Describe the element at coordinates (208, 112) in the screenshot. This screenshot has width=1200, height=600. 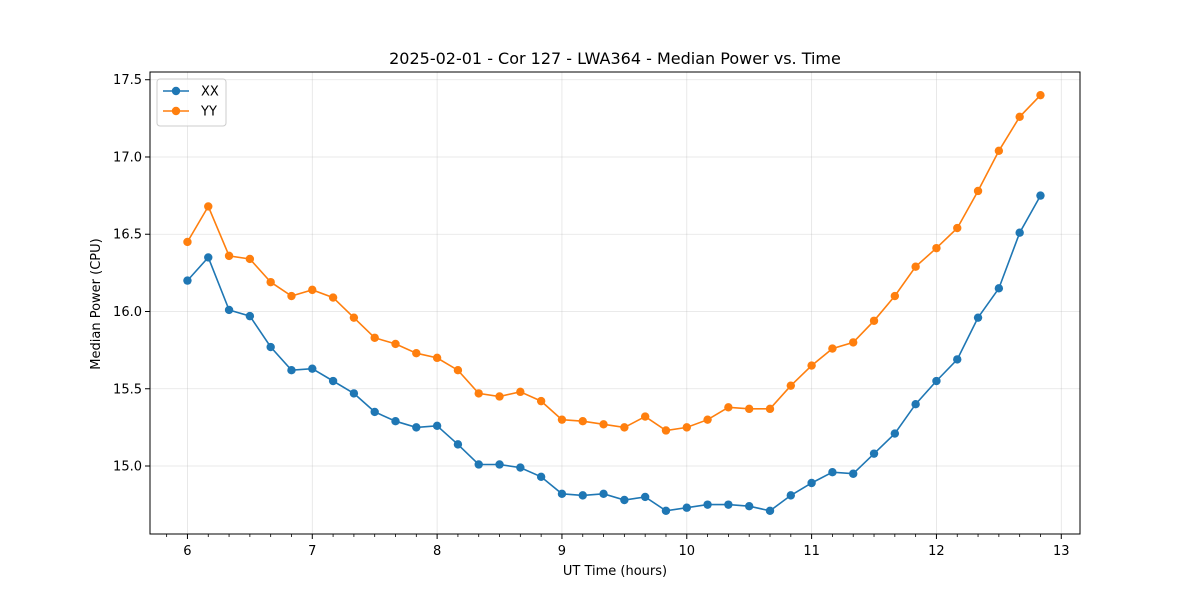
I see `legend-label-yy: YY` at that location.